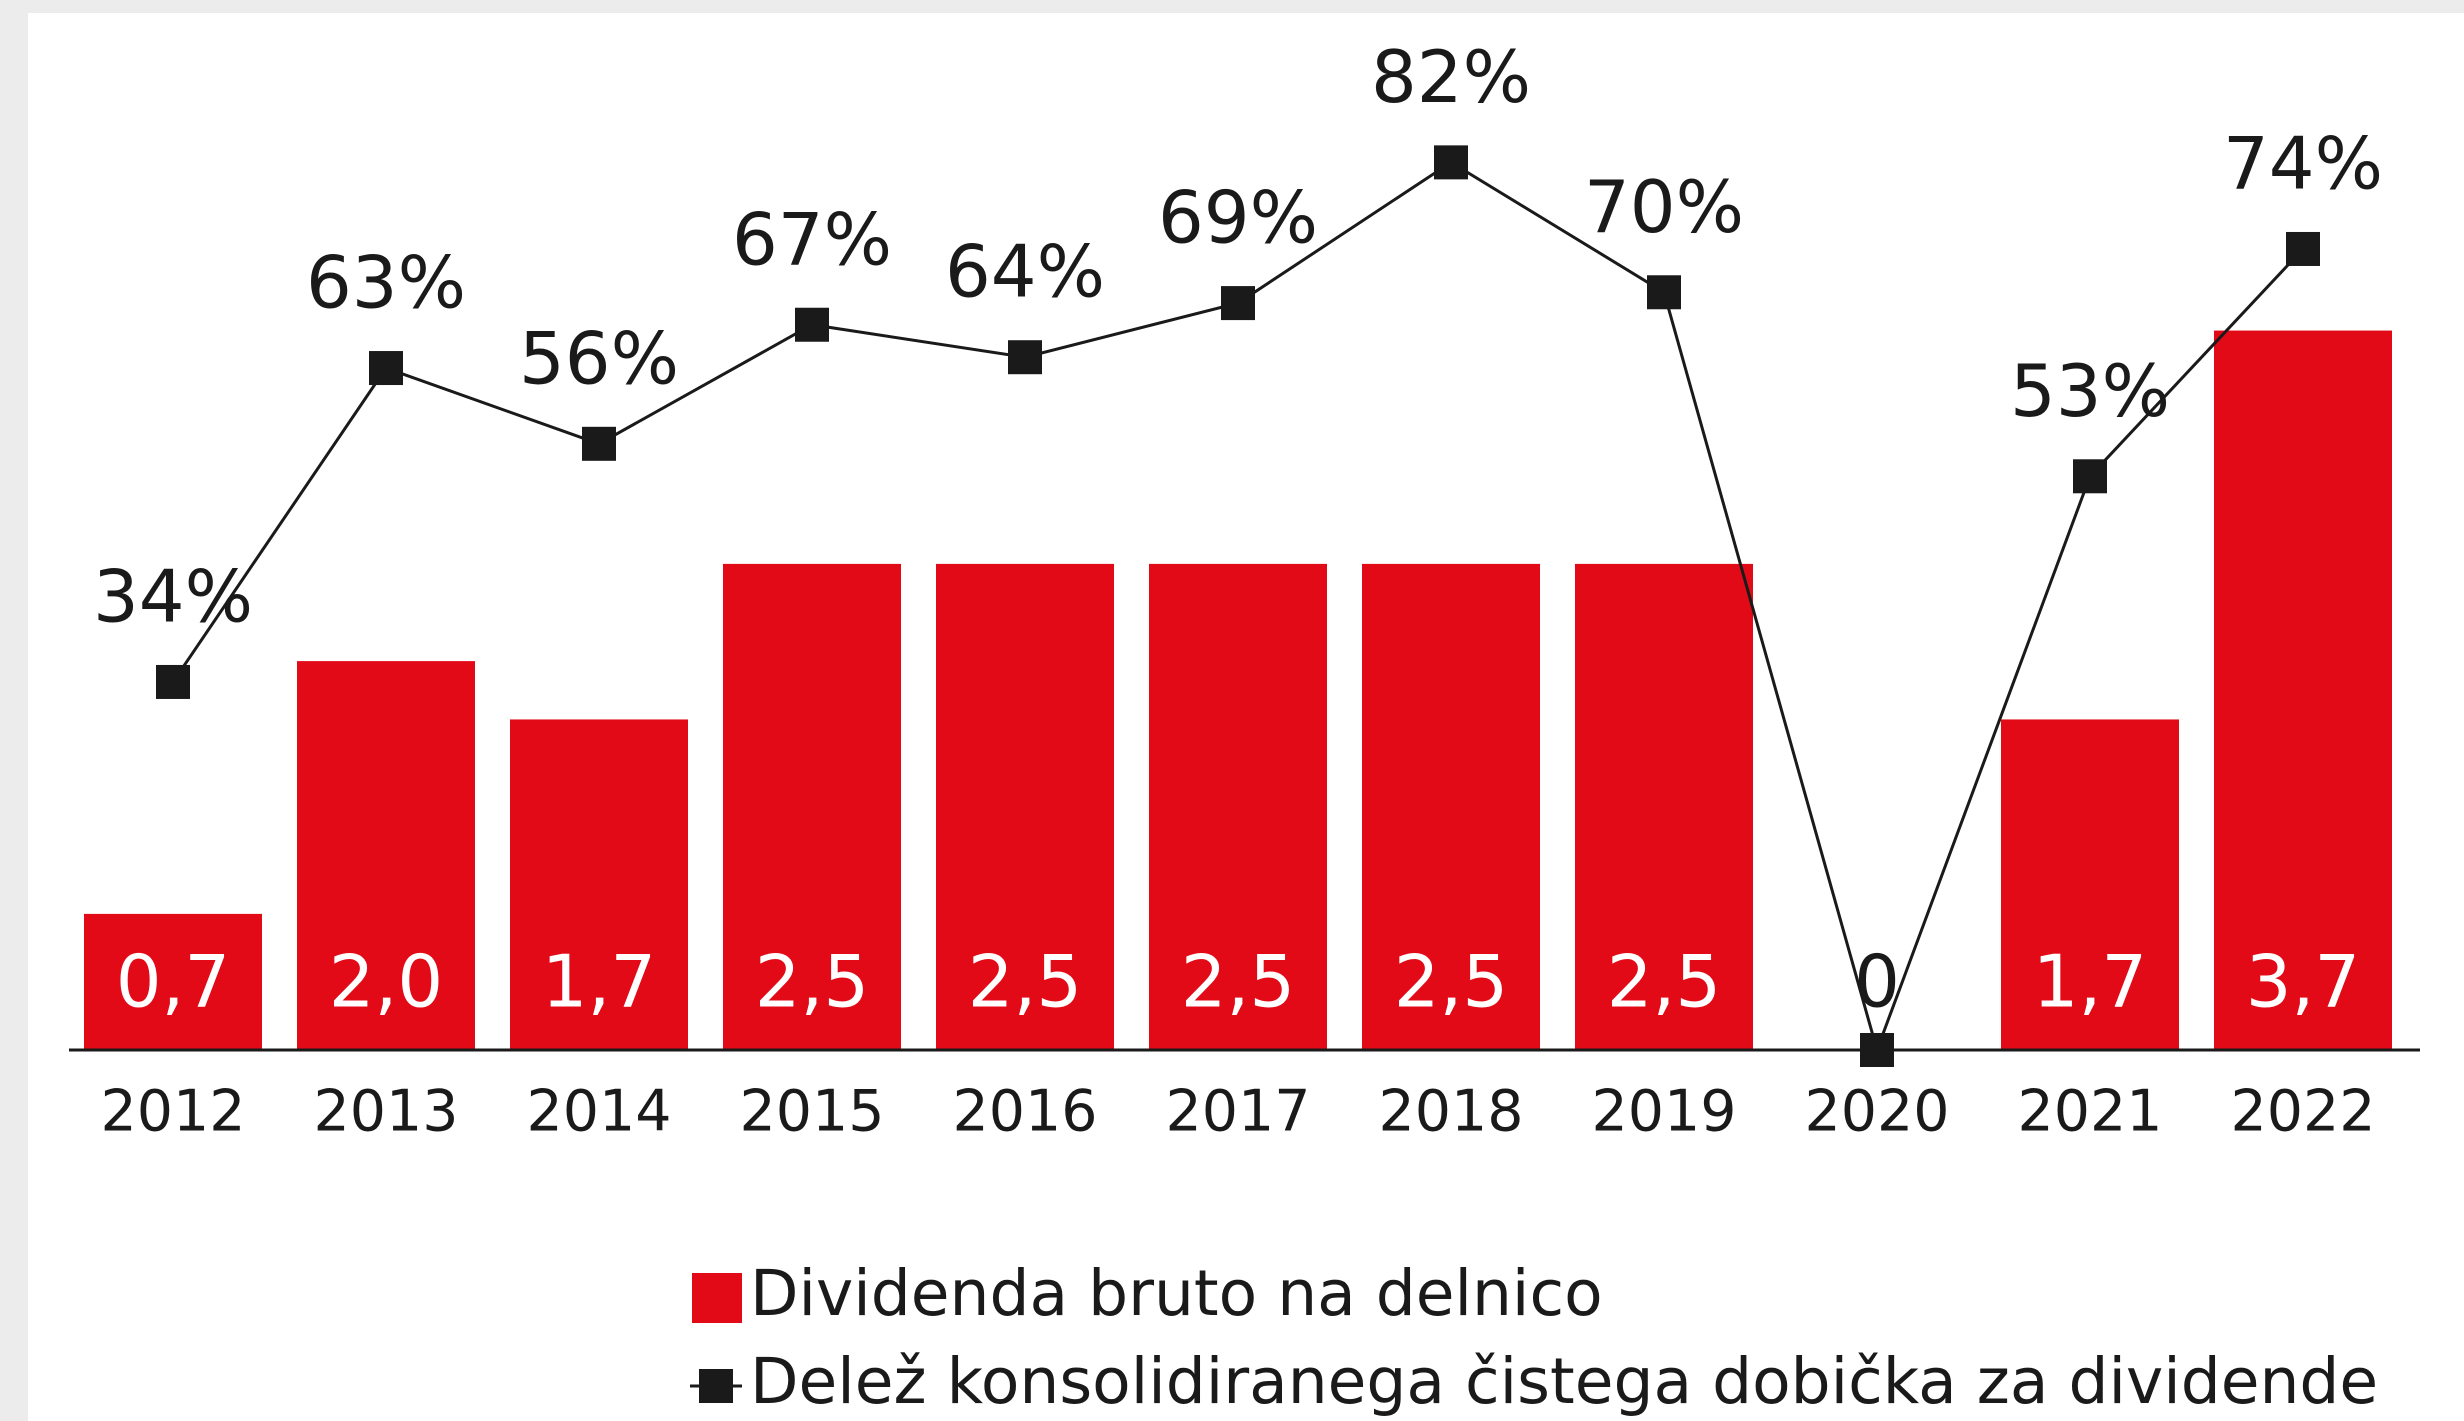 This screenshot has width=2464, height=1421. I want to click on line-value-label: 64%, so click(1025, 272).